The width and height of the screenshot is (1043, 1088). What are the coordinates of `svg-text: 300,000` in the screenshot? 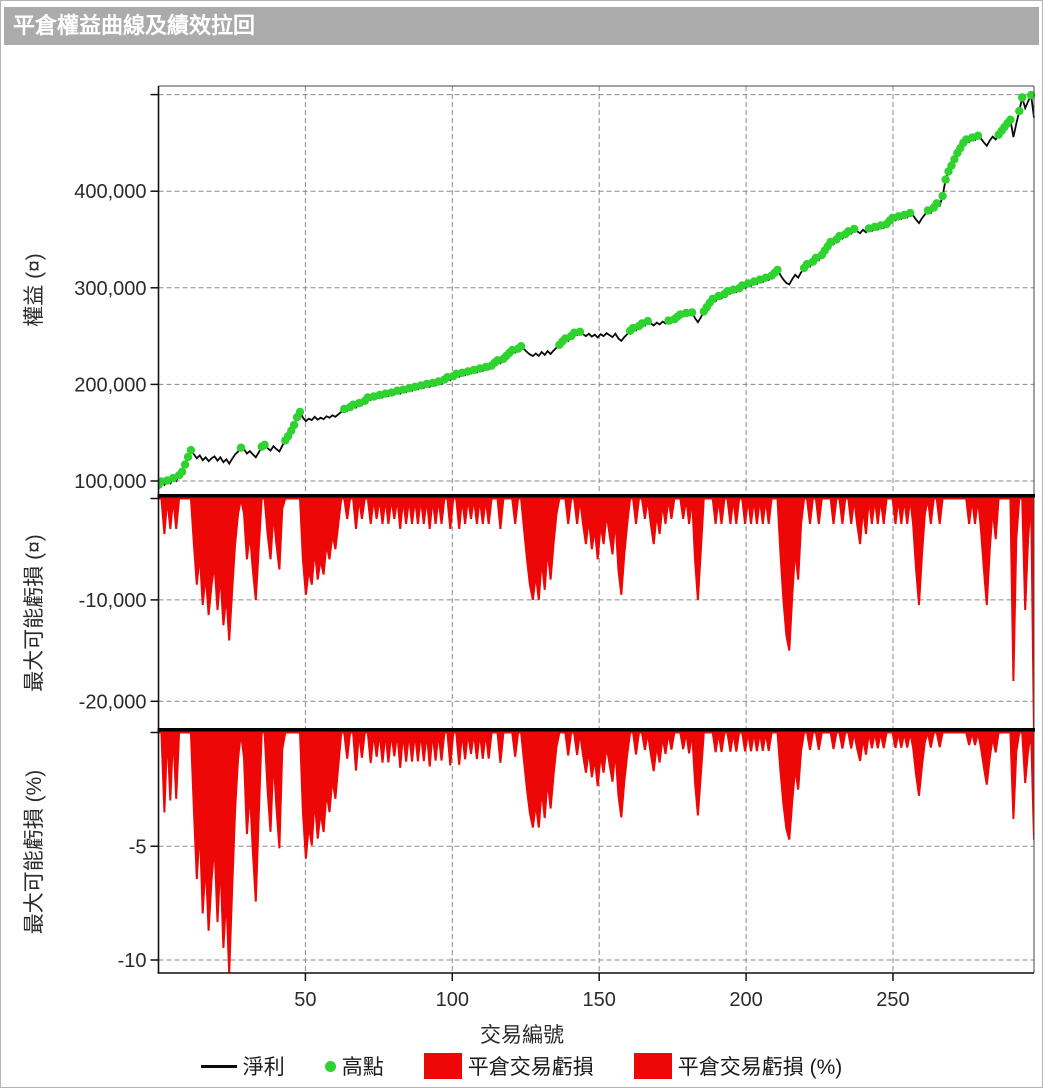 It's located at (110, 289).